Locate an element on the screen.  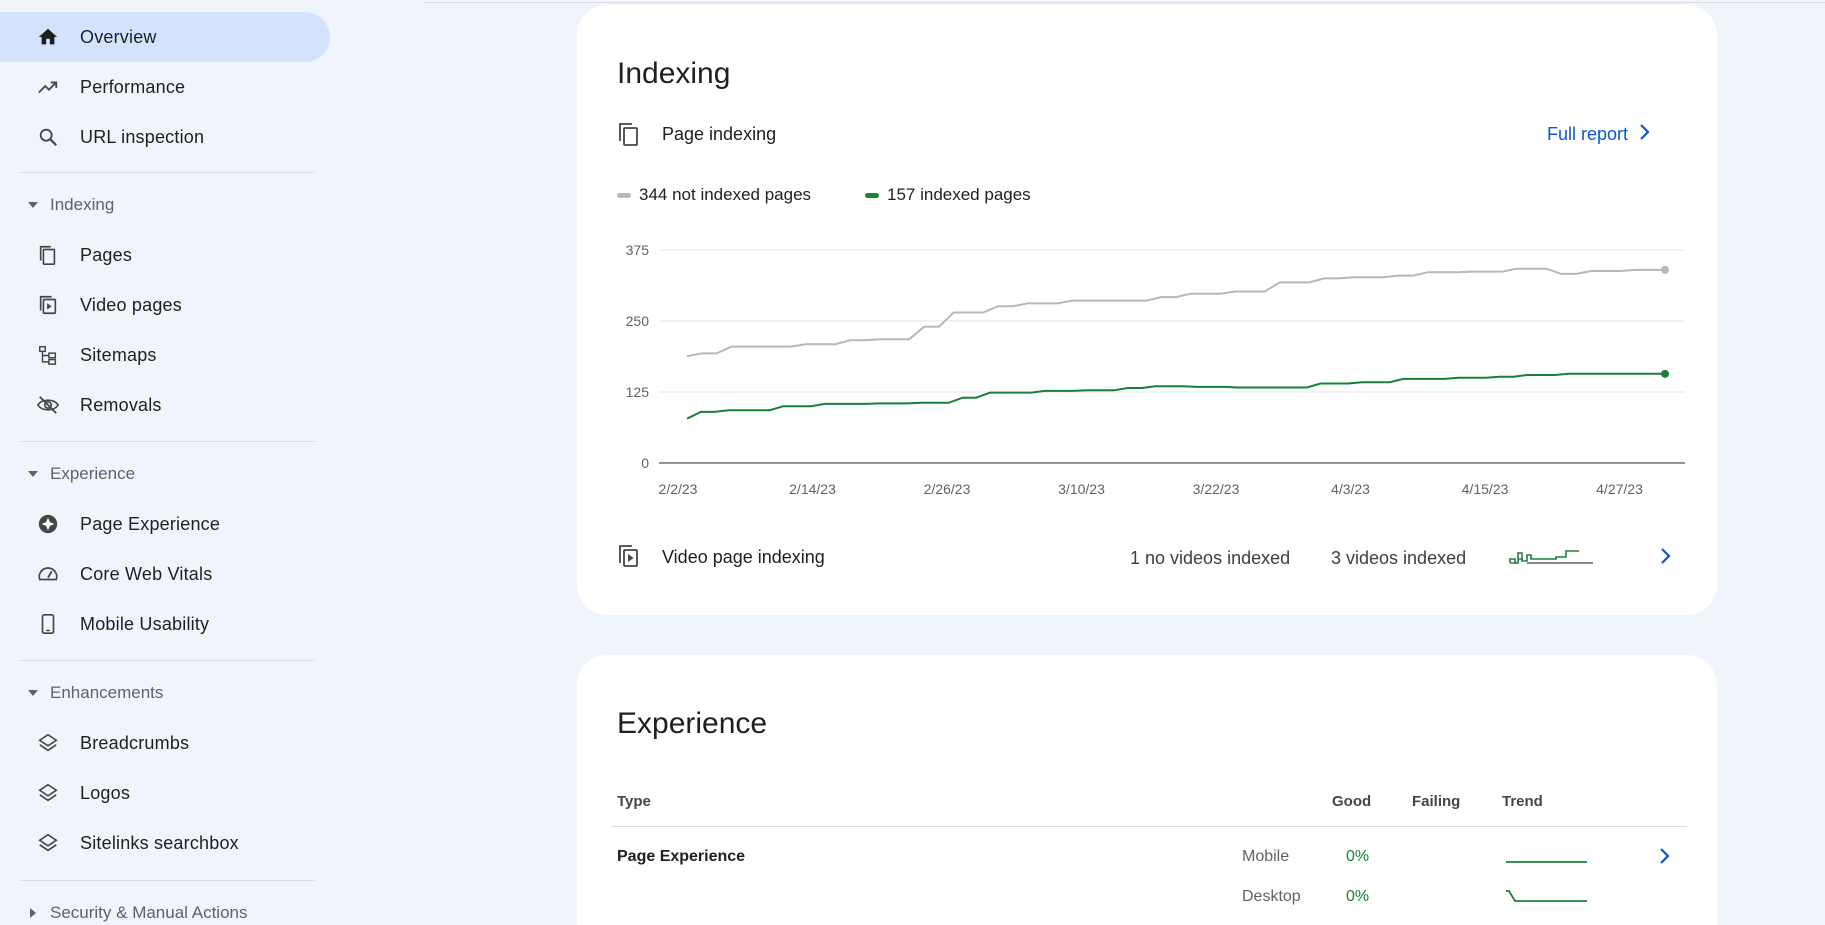
y-tick-label: 375 is located at coordinates (638, 250).